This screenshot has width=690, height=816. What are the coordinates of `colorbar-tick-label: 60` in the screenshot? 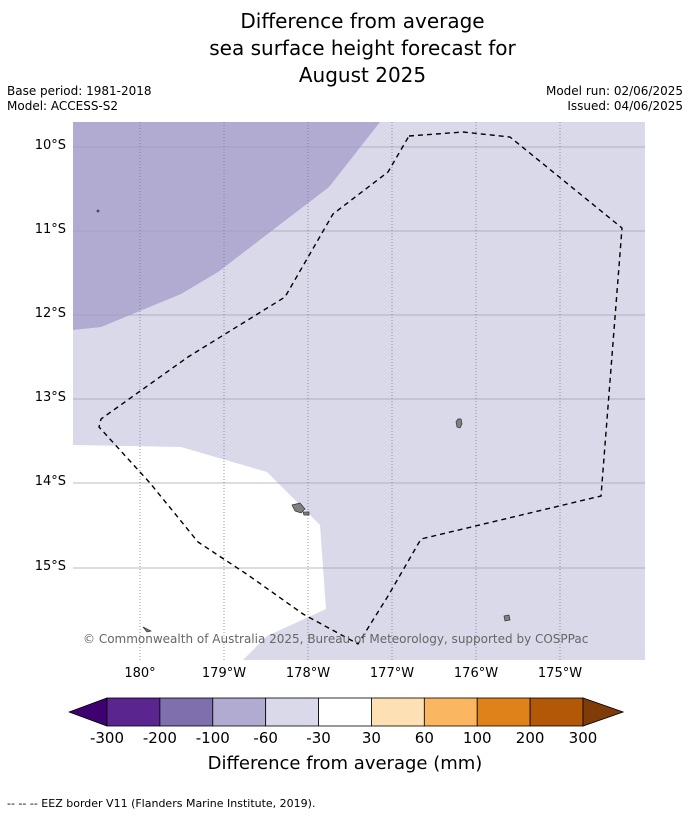 It's located at (424, 738).